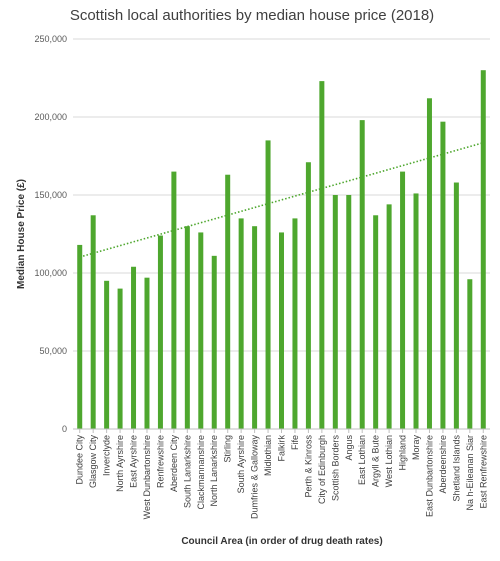  Describe the element at coordinates (174, 464) in the screenshot. I see `x-tick-label: Aberdeen City` at that location.